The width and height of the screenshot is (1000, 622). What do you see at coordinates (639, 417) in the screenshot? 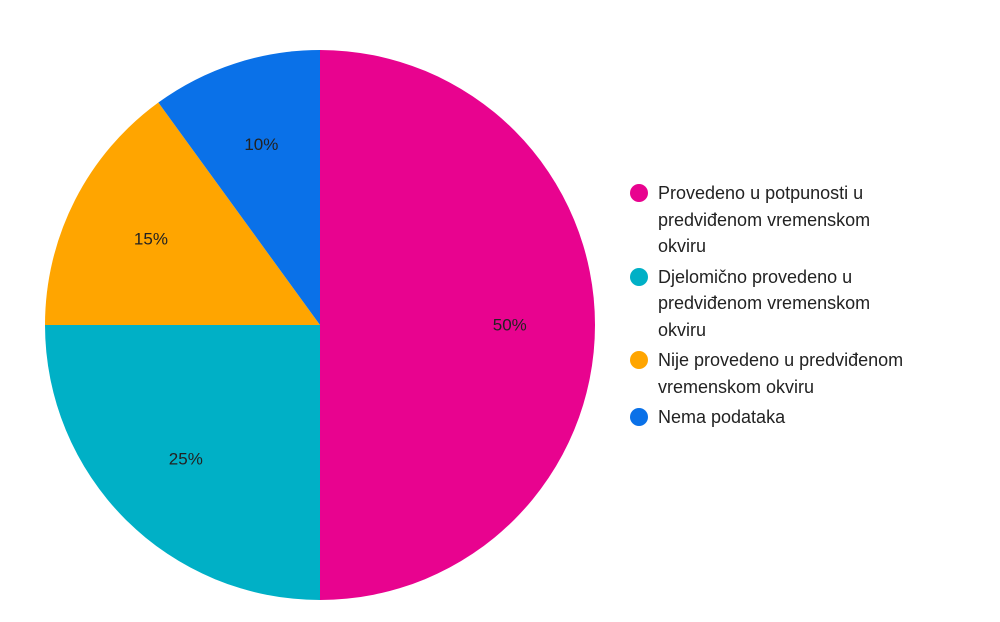
I see `legend-swatch-nema-podataka` at bounding box center [639, 417].